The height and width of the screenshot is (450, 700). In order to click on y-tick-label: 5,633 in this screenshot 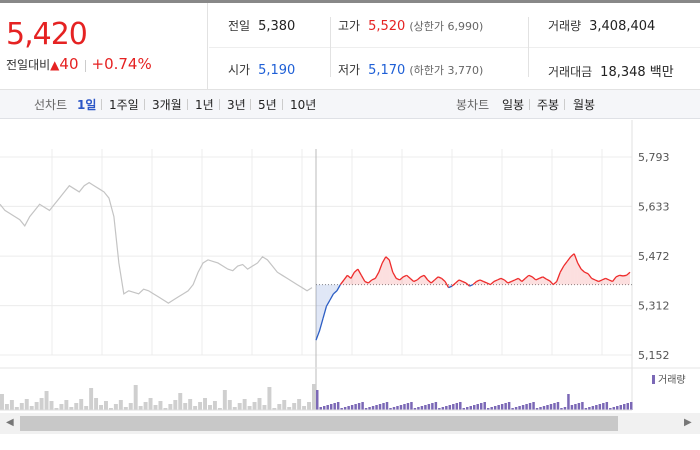, I will do `click(654, 206)`.